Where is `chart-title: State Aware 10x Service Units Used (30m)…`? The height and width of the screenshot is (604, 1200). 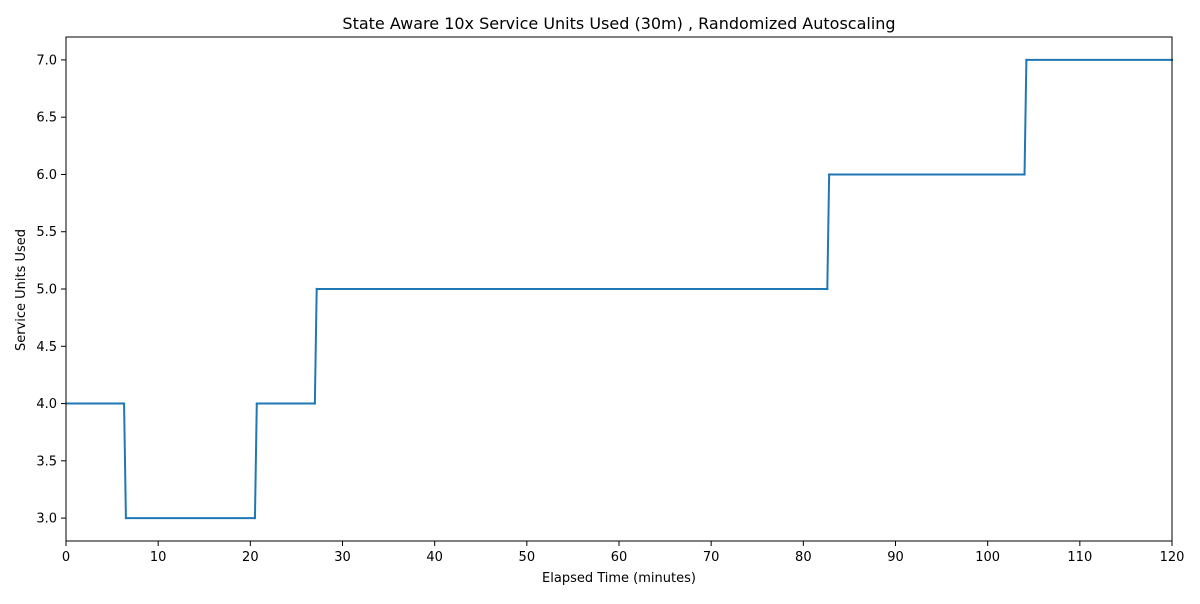 chart-title: State Aware 10x Service Units Used (30m)… is located at coordinates (618, 23).